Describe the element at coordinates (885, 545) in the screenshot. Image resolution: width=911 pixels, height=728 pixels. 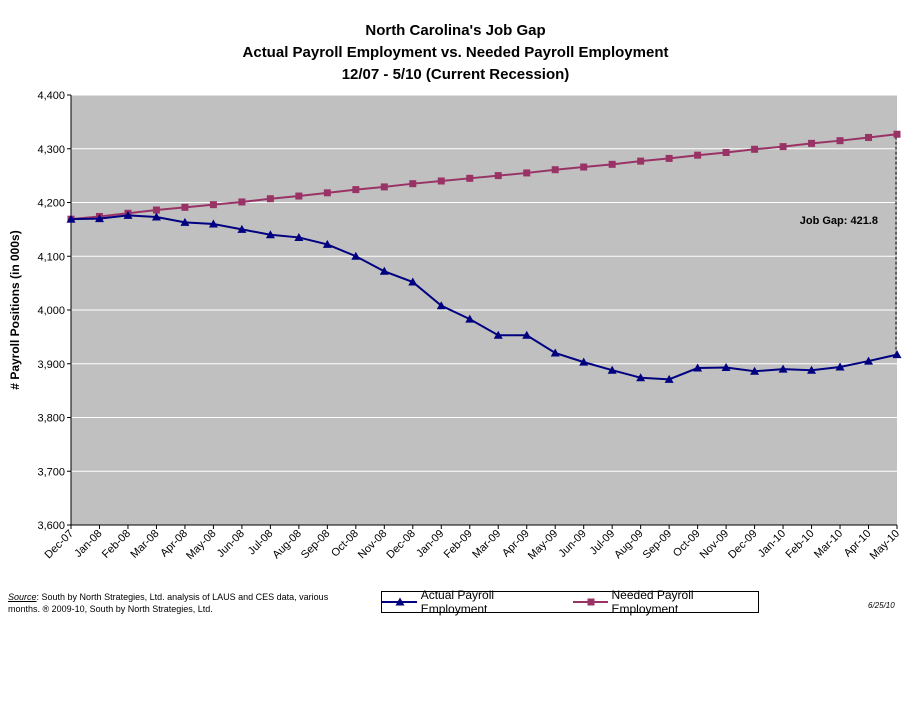
I see `x-tick-label: May-10` at that location.